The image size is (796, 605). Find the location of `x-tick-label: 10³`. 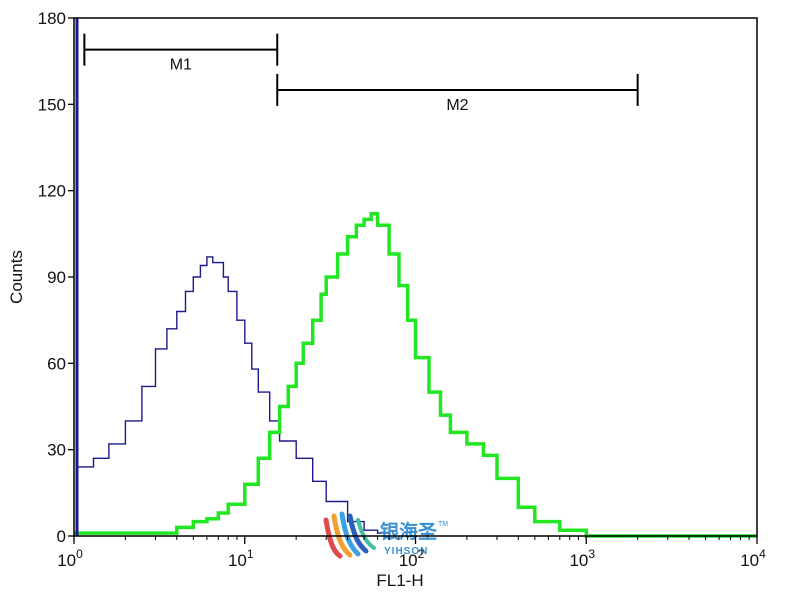

x-tick-label: 10³ is located at coordinates (582, 558).